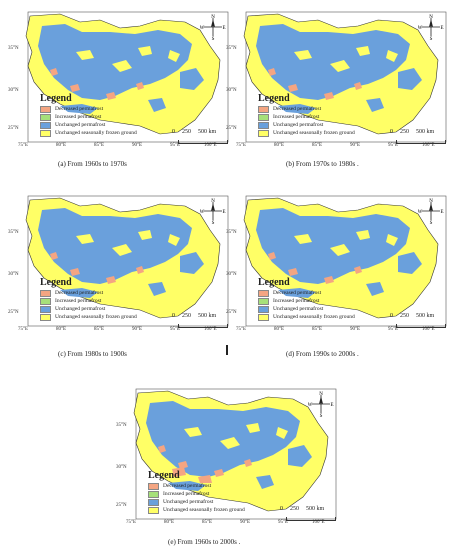 This screenshot has width=450, height=551. What do you see at coordinates (92, 354) in the screenshot?
I see `caption-c: (c) From 1980s to 1900s` at bounding box center [92, 354].